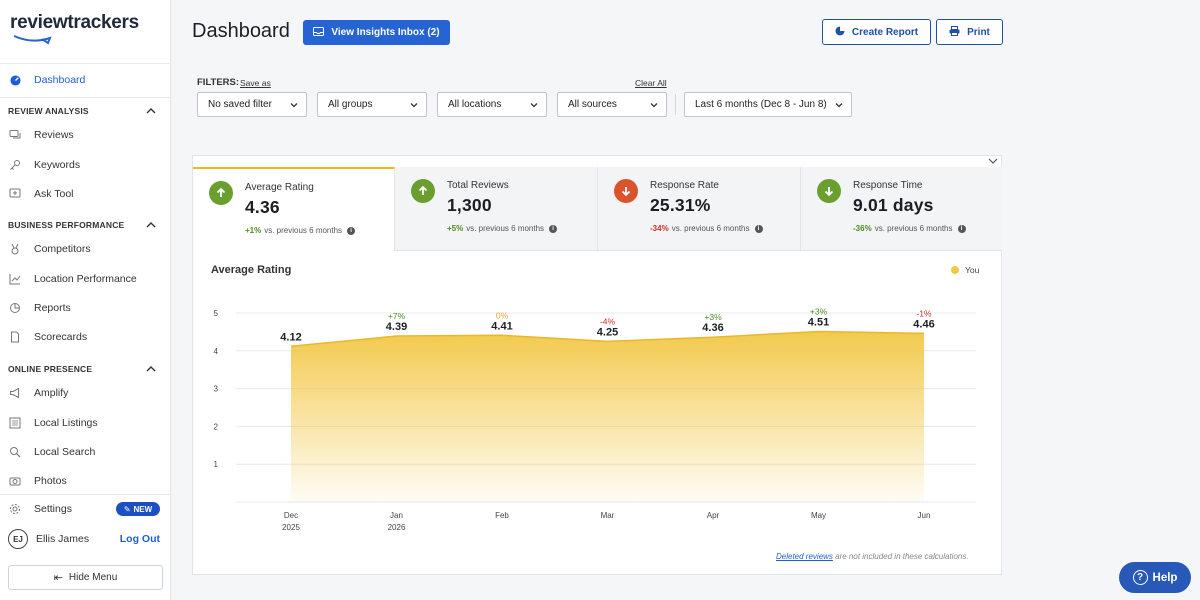  What do you see at coordinates (651, 83) in the screenshot?
I see `clear-all-link: Clear All` at bounding box center [651, 83].